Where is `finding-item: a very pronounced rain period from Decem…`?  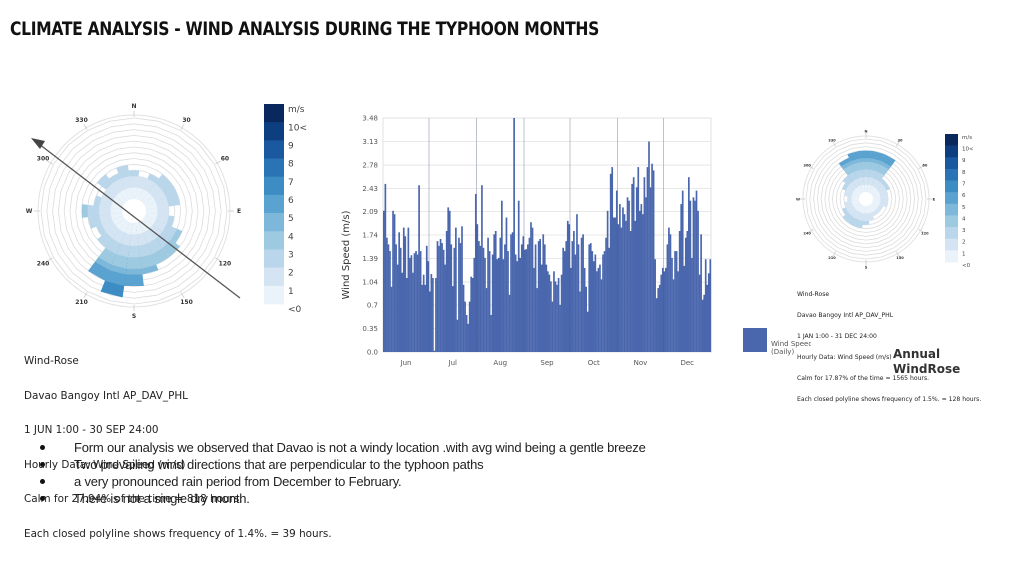
finding-item: a very pronounced rain period from Decem… is located at coordinates (343, 481).